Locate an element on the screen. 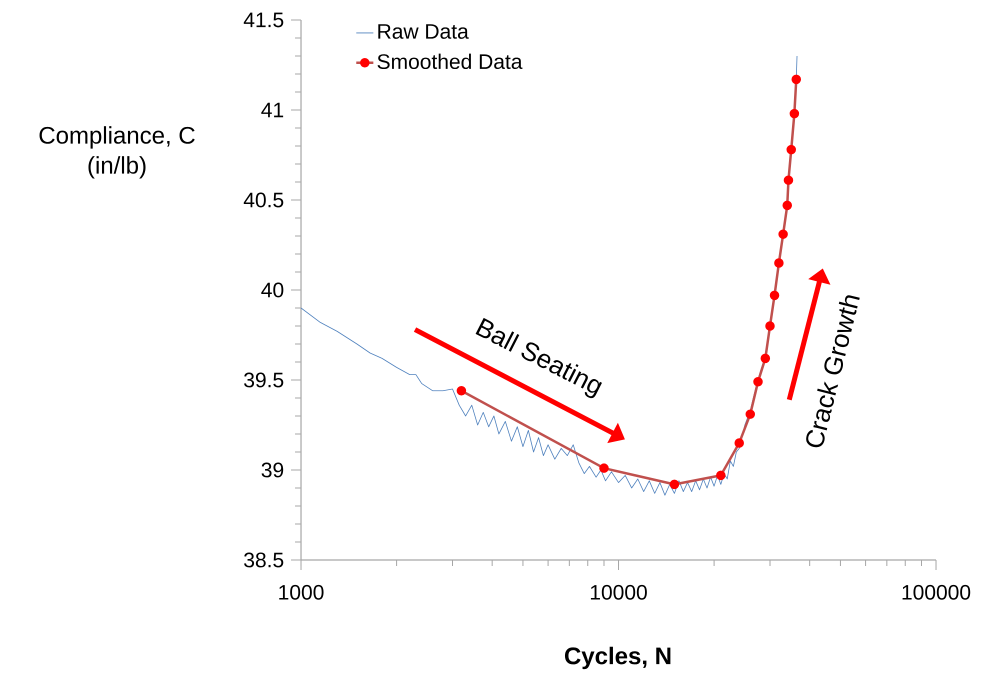  x-axis-title: Cycles, N is located at coordinates (617, 658).